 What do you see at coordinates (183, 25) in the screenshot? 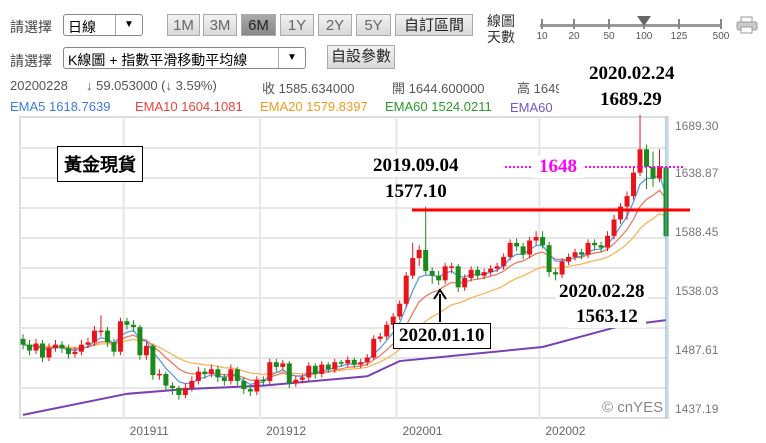
I see `range-button-1m: 1M` at bounding box center [183, 25].